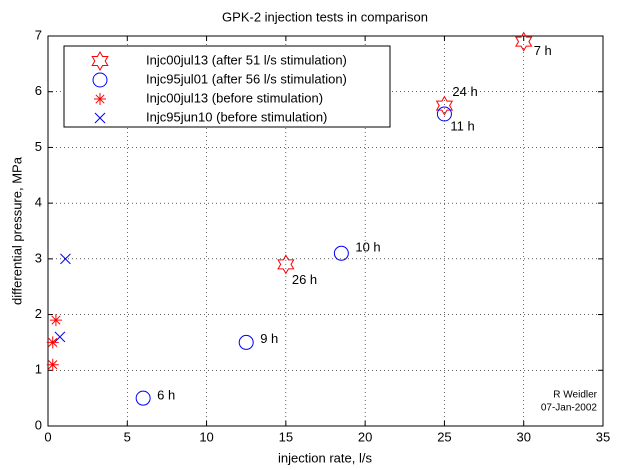 The height and width of the screenshot is (470, 624). What do you see at coordinates (304, 279) in the screenshot?
I see `point-label: 26 h` at bounding box center [304, 279].